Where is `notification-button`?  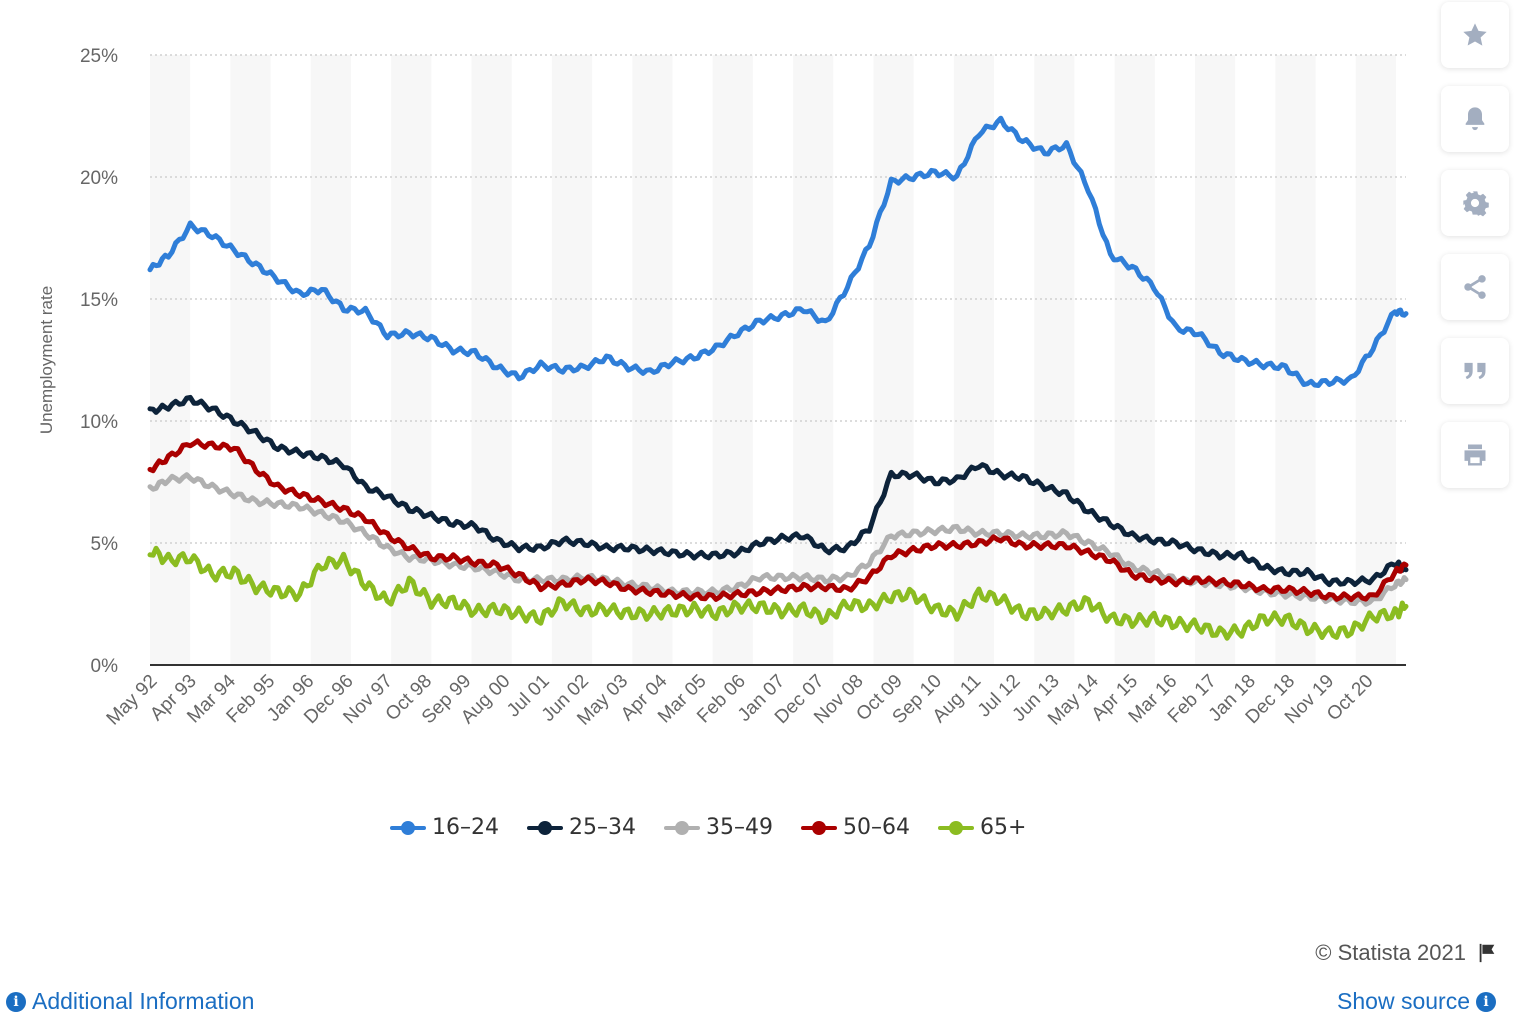
notification-button is located at coordinates (1475, 119).